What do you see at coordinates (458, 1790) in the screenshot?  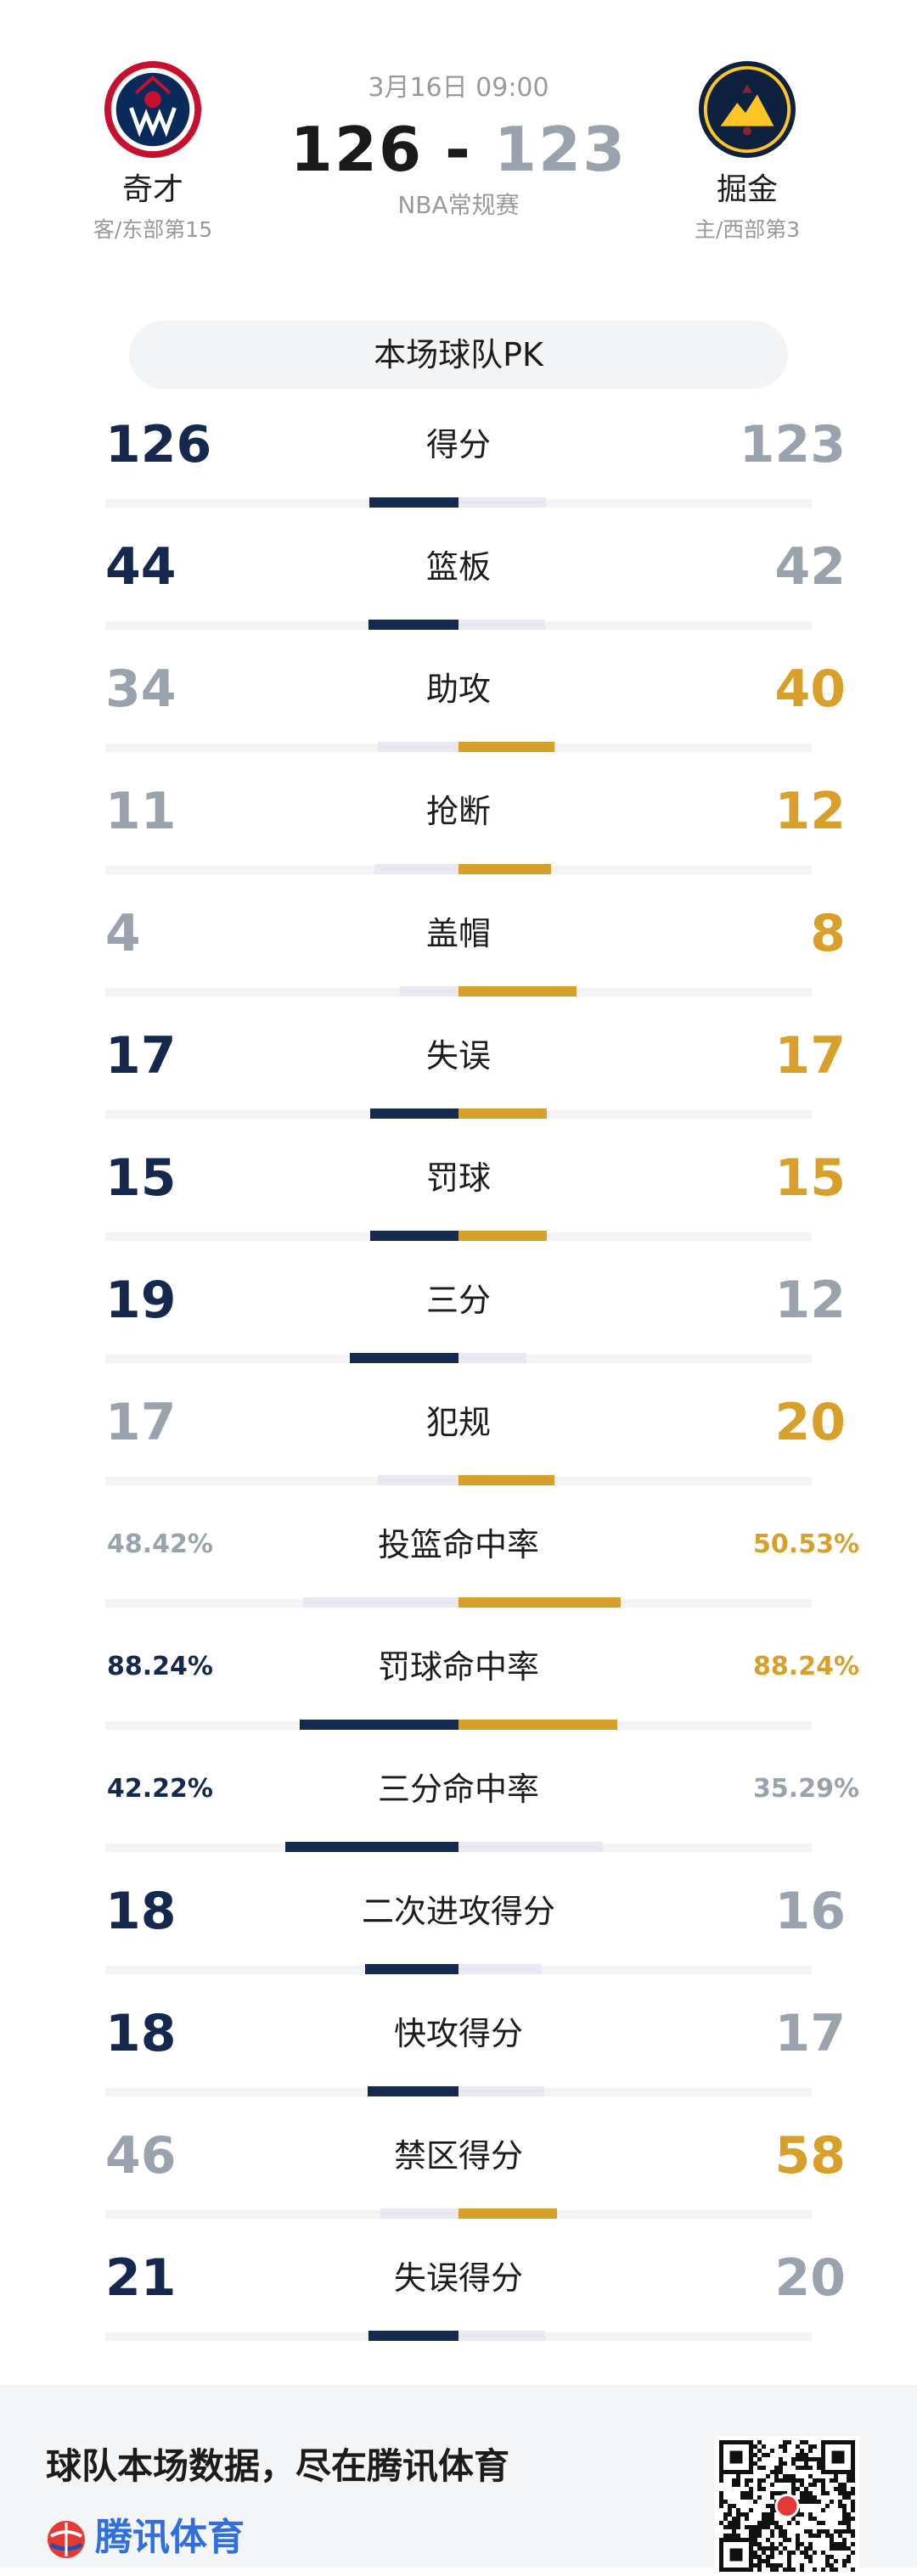 I see `stat-label: 三分命中率` at bounding box center [458, 1790].